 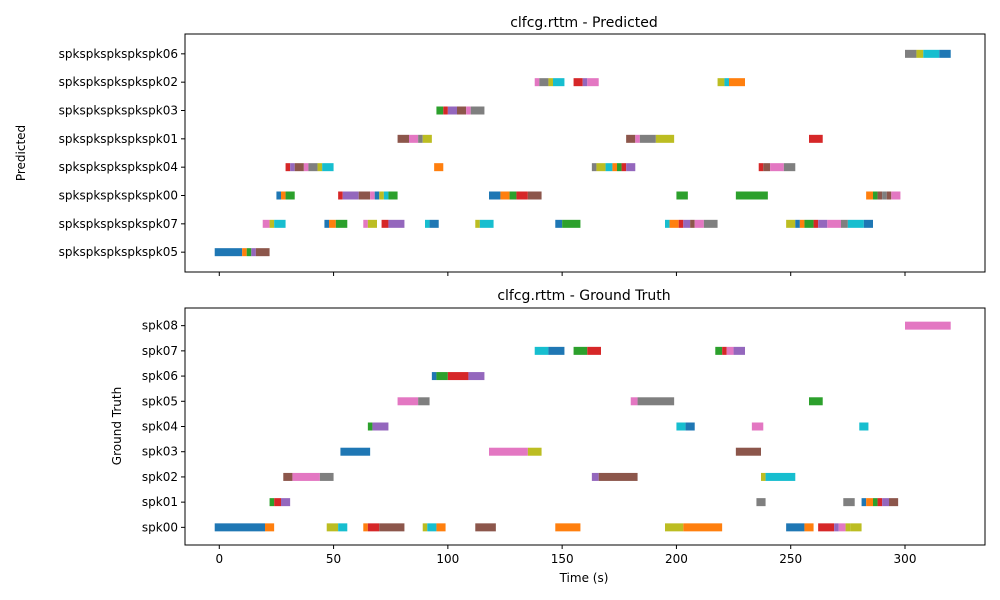 What do you see at coordinates (333, 559) in the screenshot?
I see `x-tick-label: 50` at bounding box center [333, 559].